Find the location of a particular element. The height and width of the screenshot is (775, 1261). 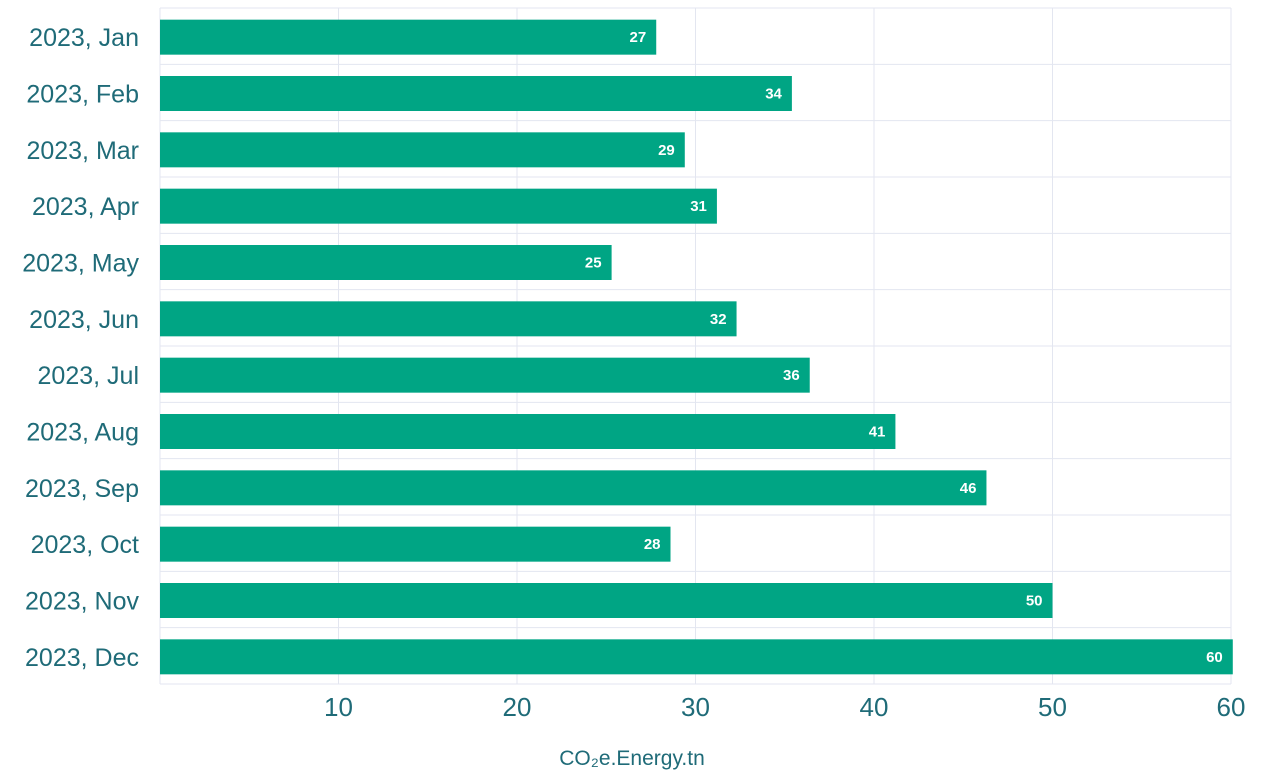

bar-value-label: 34 is located at coordinates (773, 94).